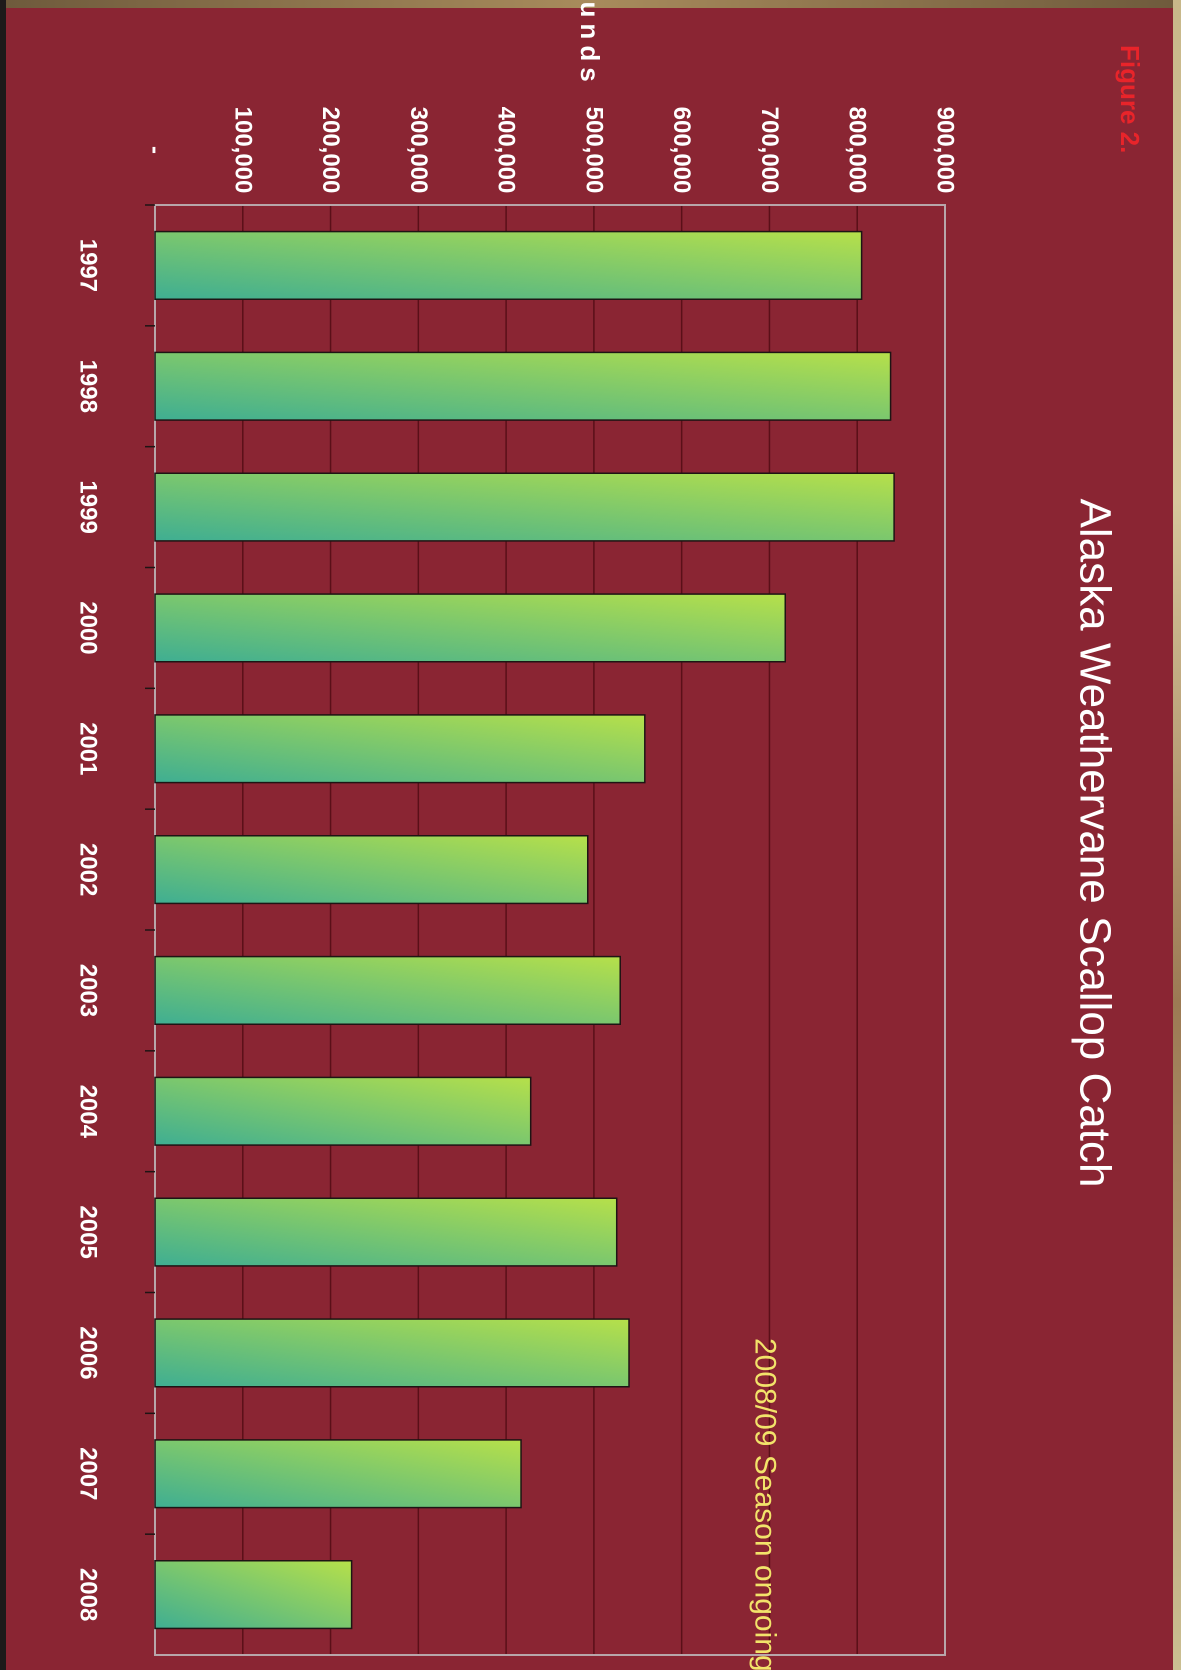 The height and width of the screenshot is (1670, 1181). What do you see at coordinates (88, 1473) in the screenshot?
I see `category-tick-label-2007: 2007` at bounding box center [88, 1473].